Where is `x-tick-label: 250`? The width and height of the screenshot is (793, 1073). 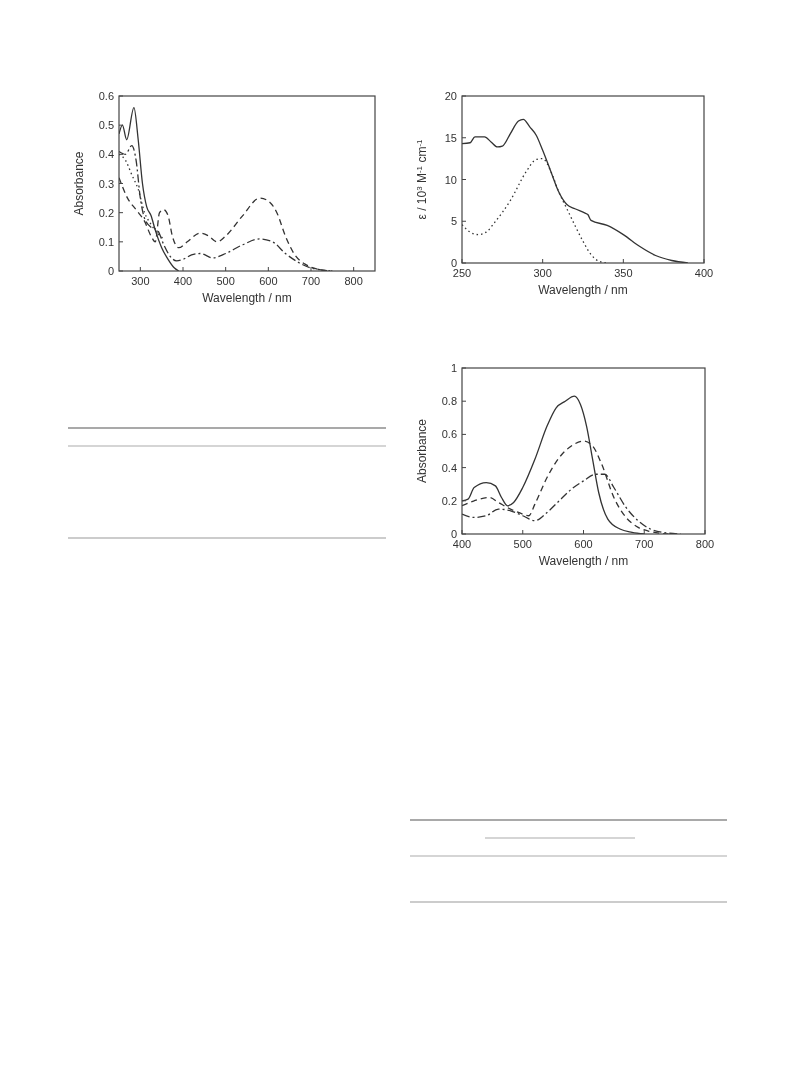
x-tick-label: 250 is located at coordinates (462, 273).